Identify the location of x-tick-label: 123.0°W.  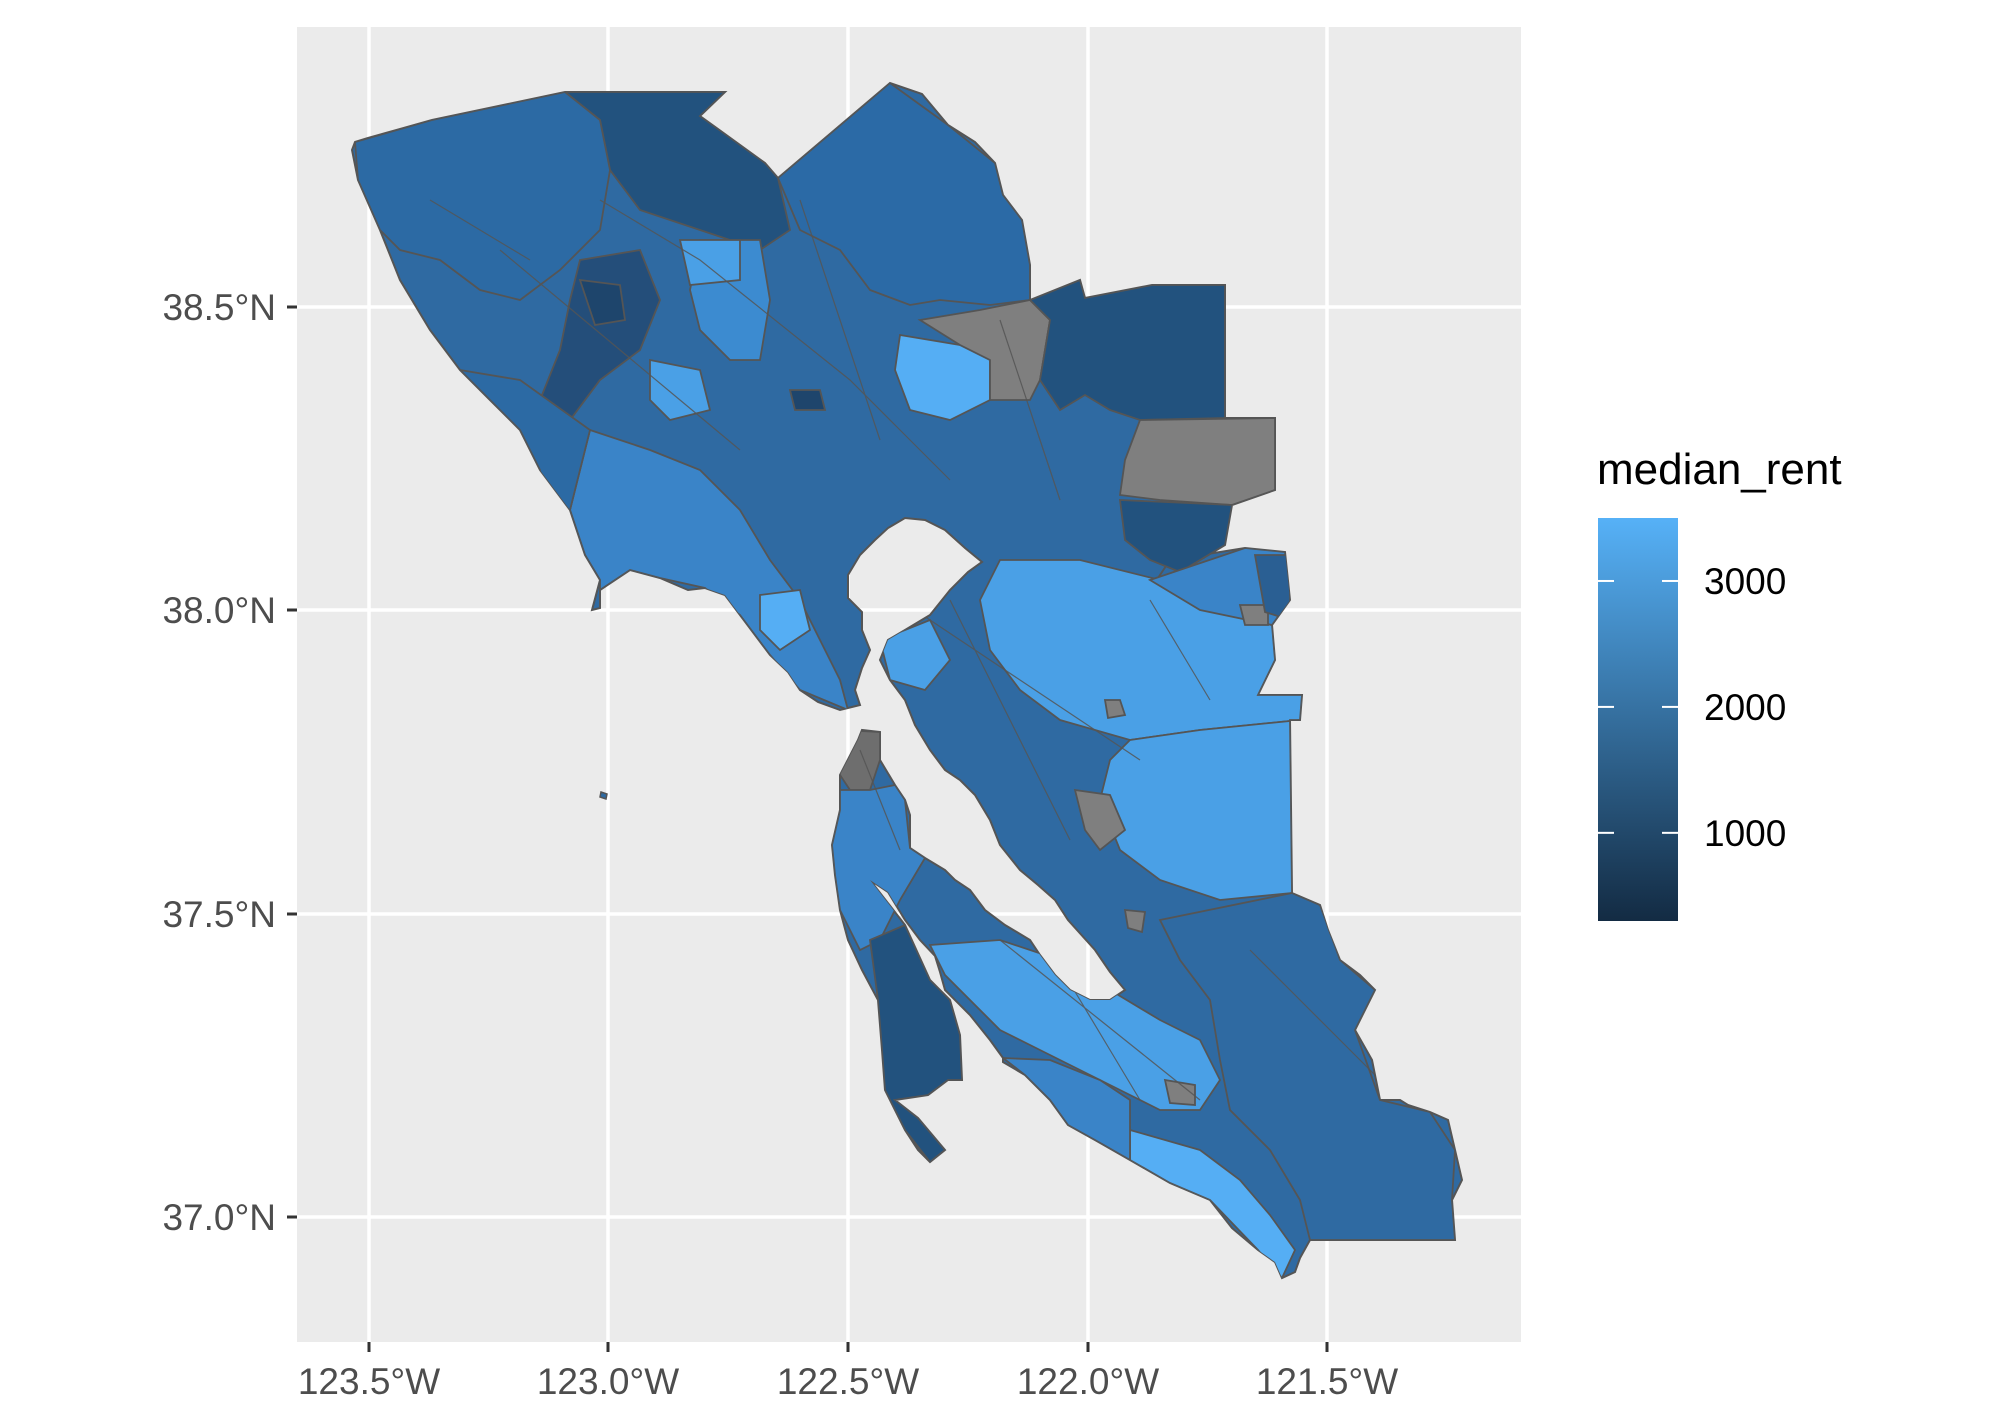
(608, 1381).